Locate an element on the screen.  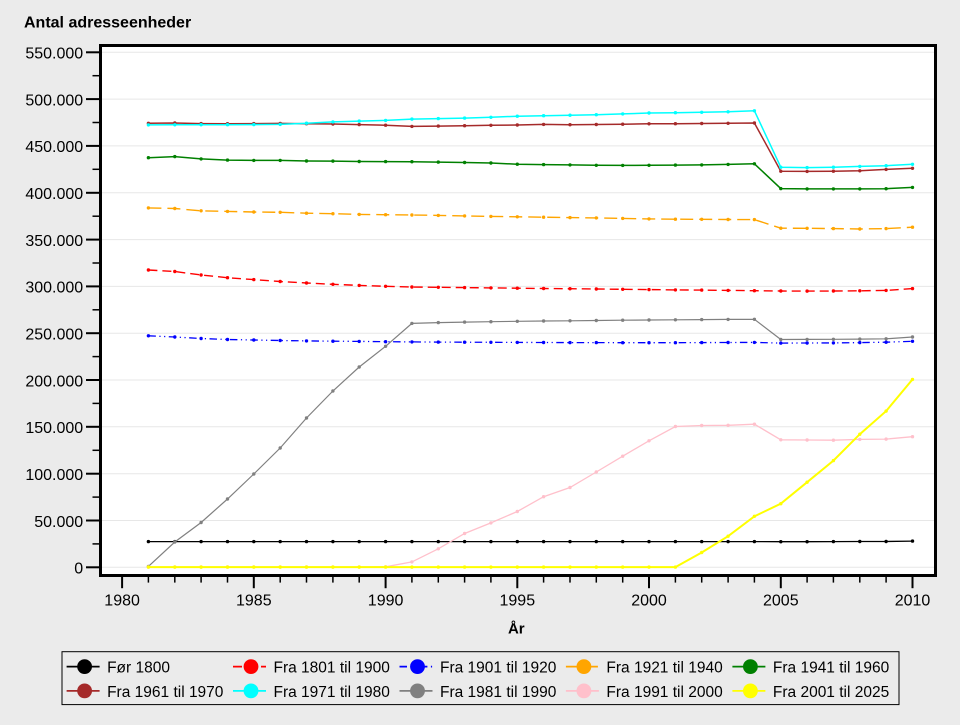
svg-text: 2000 is located at coordinates (649, 601).